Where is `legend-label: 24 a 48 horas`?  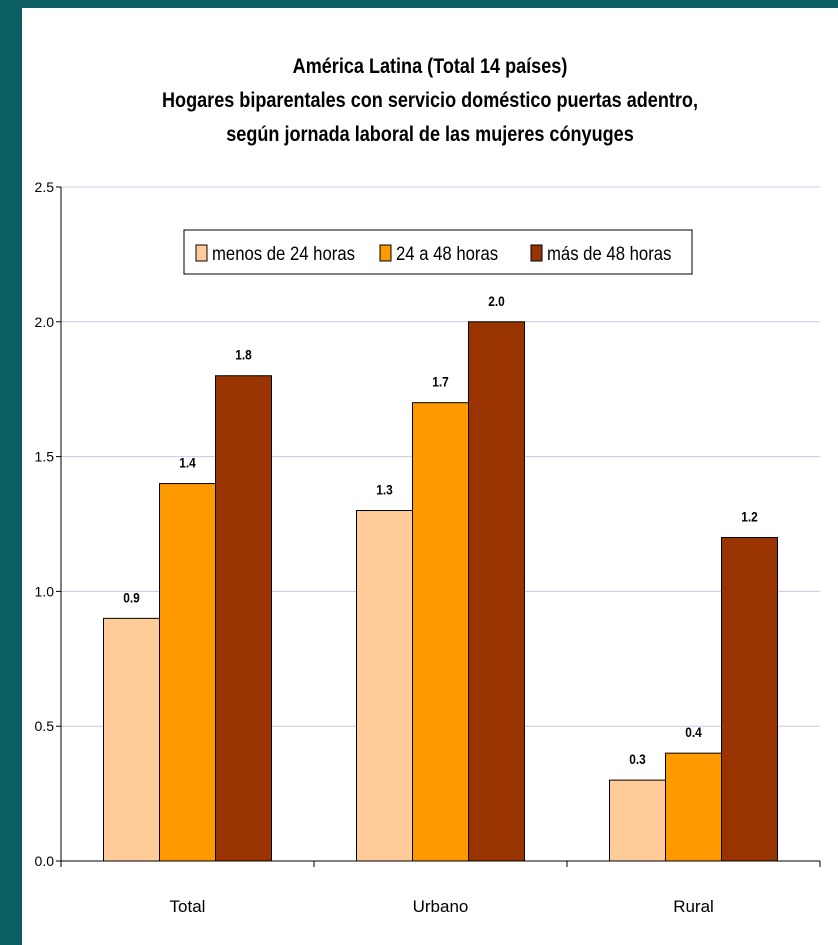
legend-label: 24 a 48 horas is located at coordinates (447, 253).